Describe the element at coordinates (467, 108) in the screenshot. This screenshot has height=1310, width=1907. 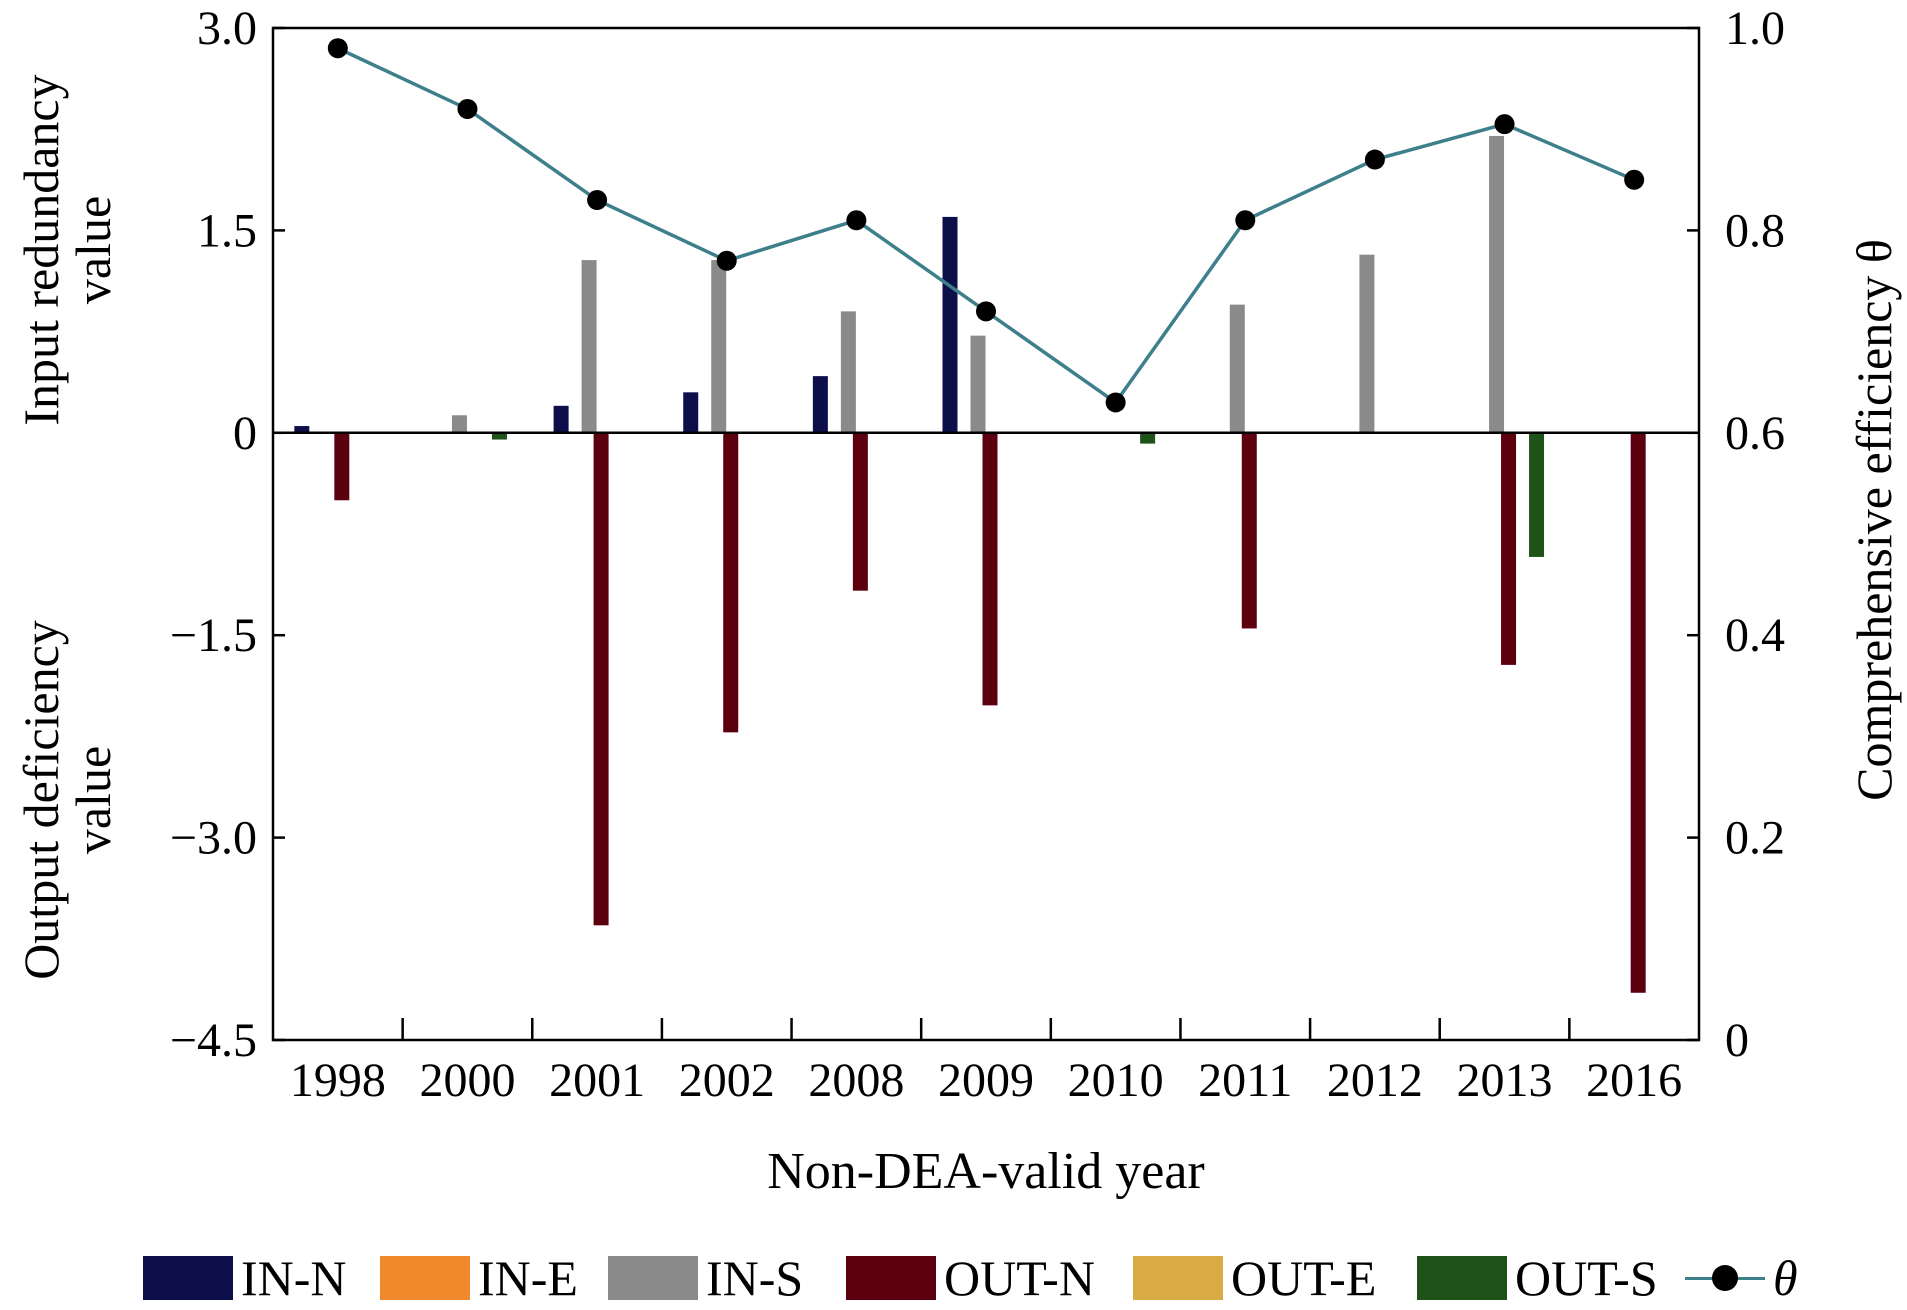
I see `theta-point-2000` at that location.